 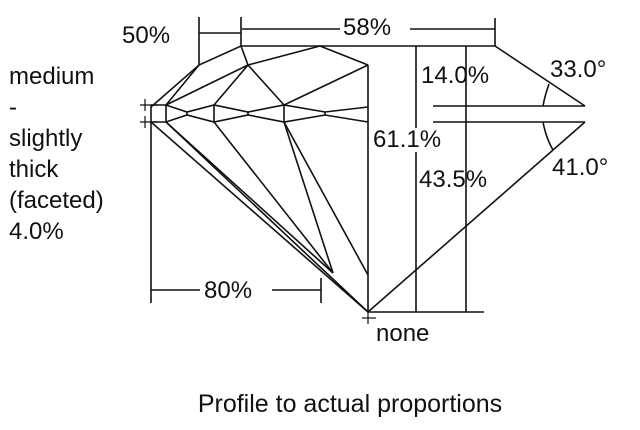 What do you see at coordinates (407, 139) in the screenshot?
I see `total-depth-label: 61.1%` at bounding box center [407, 139].